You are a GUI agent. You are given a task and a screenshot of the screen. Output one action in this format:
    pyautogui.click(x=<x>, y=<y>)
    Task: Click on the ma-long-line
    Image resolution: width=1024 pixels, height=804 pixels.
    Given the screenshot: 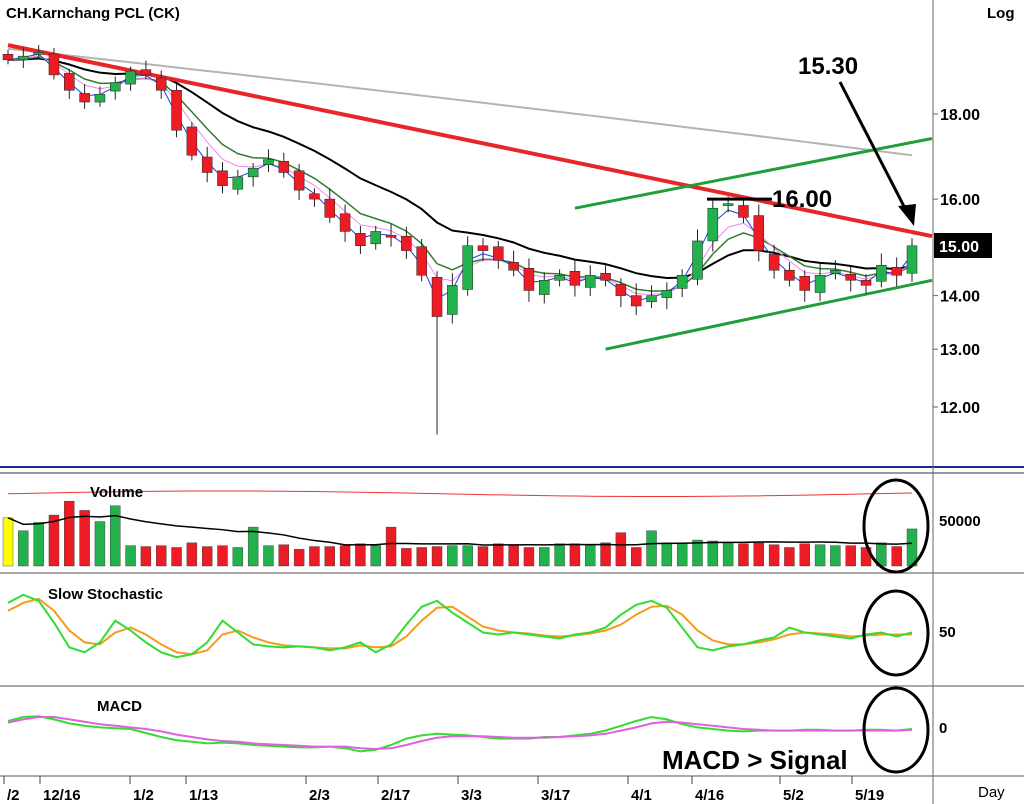 What is the action you would take?
    pyautogui.click(x=460, y=102)
    